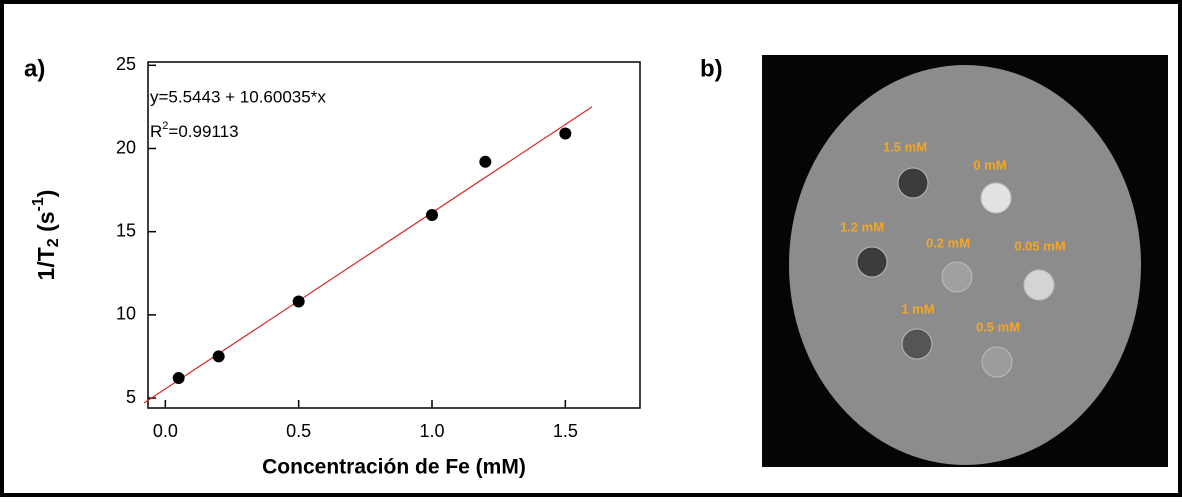 This screenshot has width=1182, height=502. What do you see at coordinates (126, 64) in the screenshot?
I see `y-tick-label: 25` at bounding box center [126, 64].